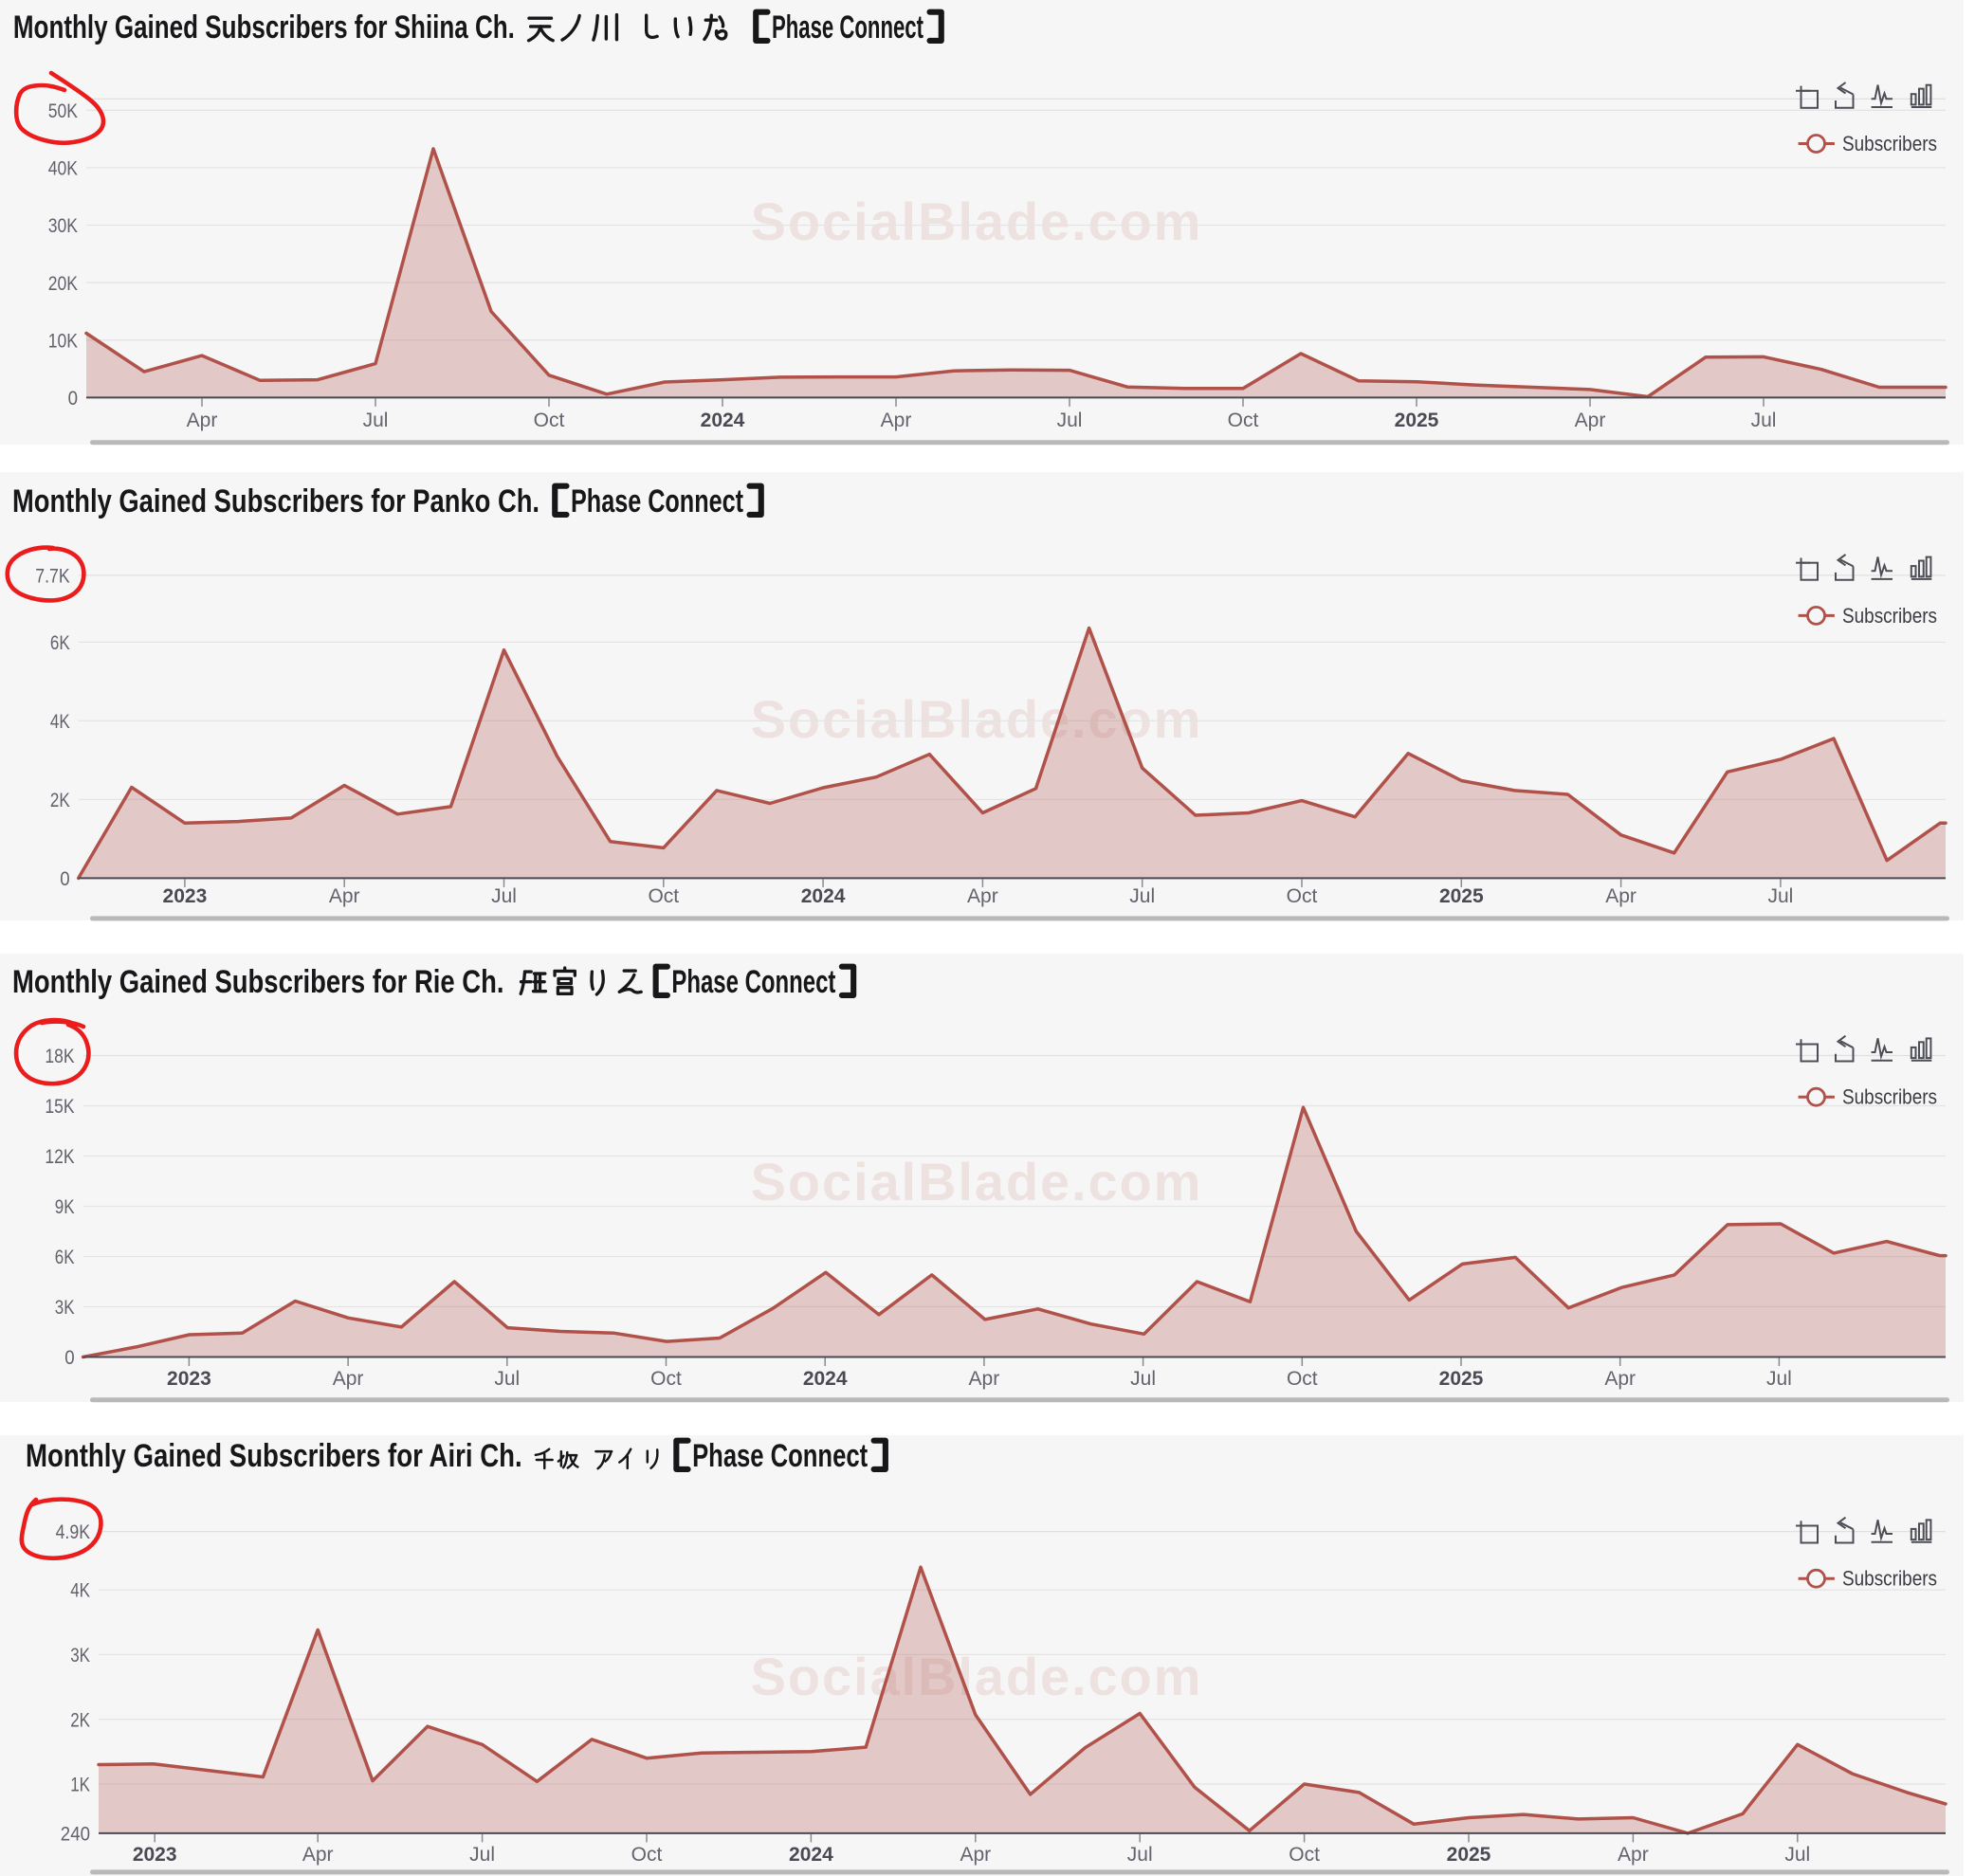  Describe the element at coordinates (65, 1207) in the screenshot. I see `svg-text: 9K` at that location.